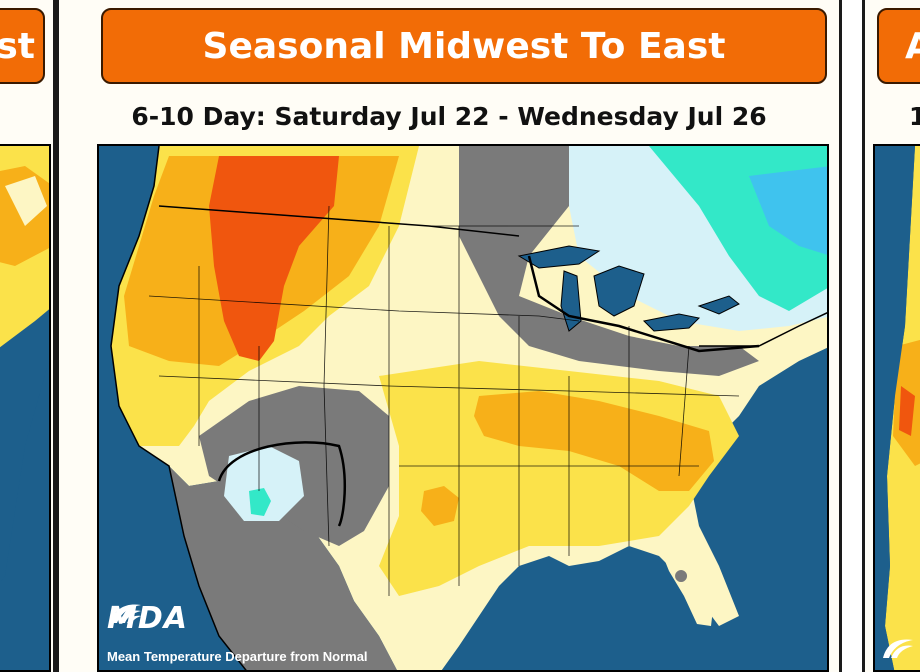 The image size is (920, 672). Describe the element at coordinates (788, 210) in the screenshot. I see `northeast-cool-sky-blue` at that location.